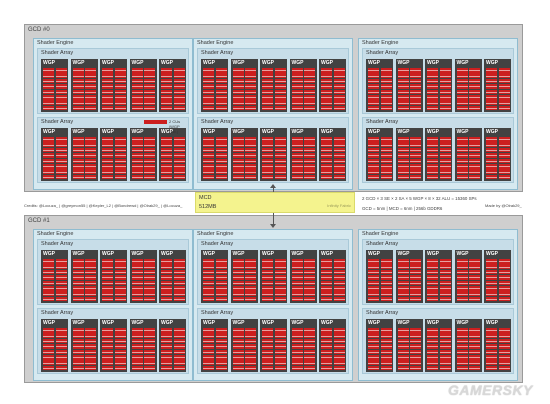 The image size is (550, 404). I want to click on shader-array-label: Shader Array, so click(382, 244).